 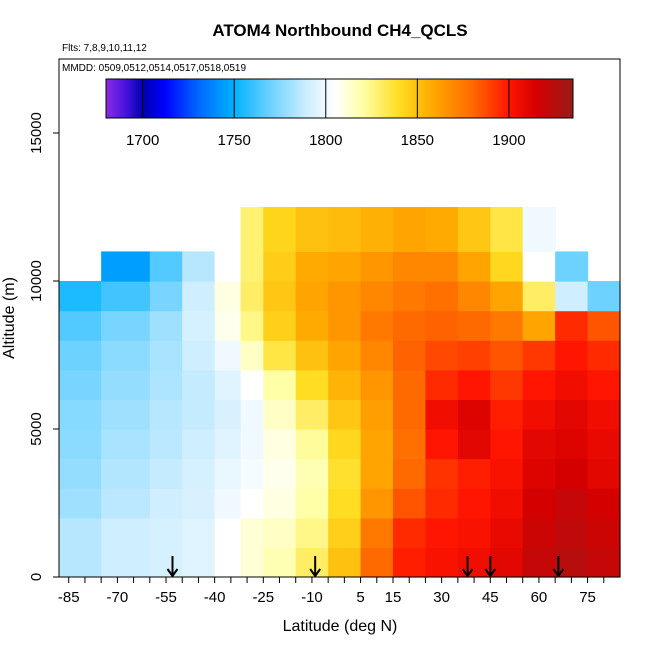 What do you see at coordinates (490, 597) in the screenshot?
I see `x-tick-label: 45` at bounding box center [490, 597].